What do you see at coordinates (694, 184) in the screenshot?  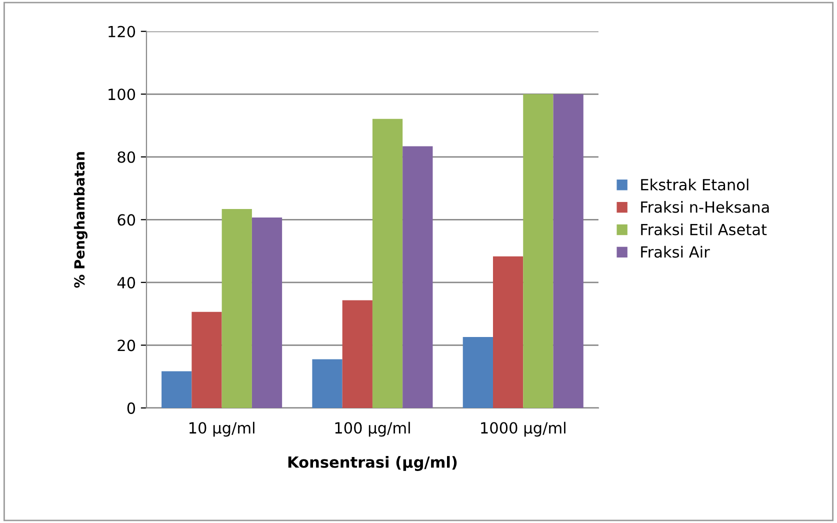 I see `legend-label: Ekstrak Etanol` at bounding box center [694, 184].